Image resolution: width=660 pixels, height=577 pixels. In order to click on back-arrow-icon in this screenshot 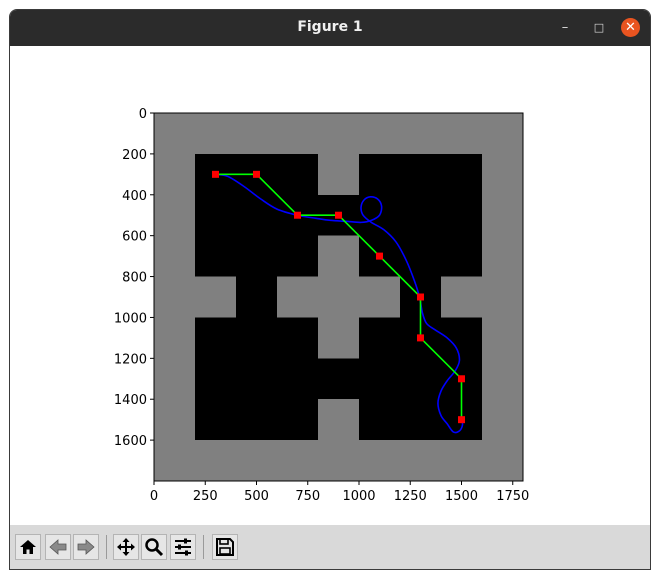, I will do `click(58, 547)`.